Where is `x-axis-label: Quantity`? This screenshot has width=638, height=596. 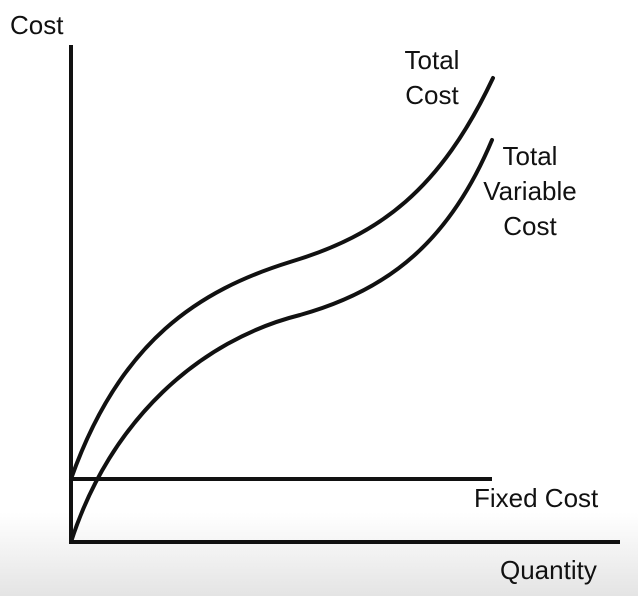
x-axis-label: Quantity is located at coordinates (548, 570).